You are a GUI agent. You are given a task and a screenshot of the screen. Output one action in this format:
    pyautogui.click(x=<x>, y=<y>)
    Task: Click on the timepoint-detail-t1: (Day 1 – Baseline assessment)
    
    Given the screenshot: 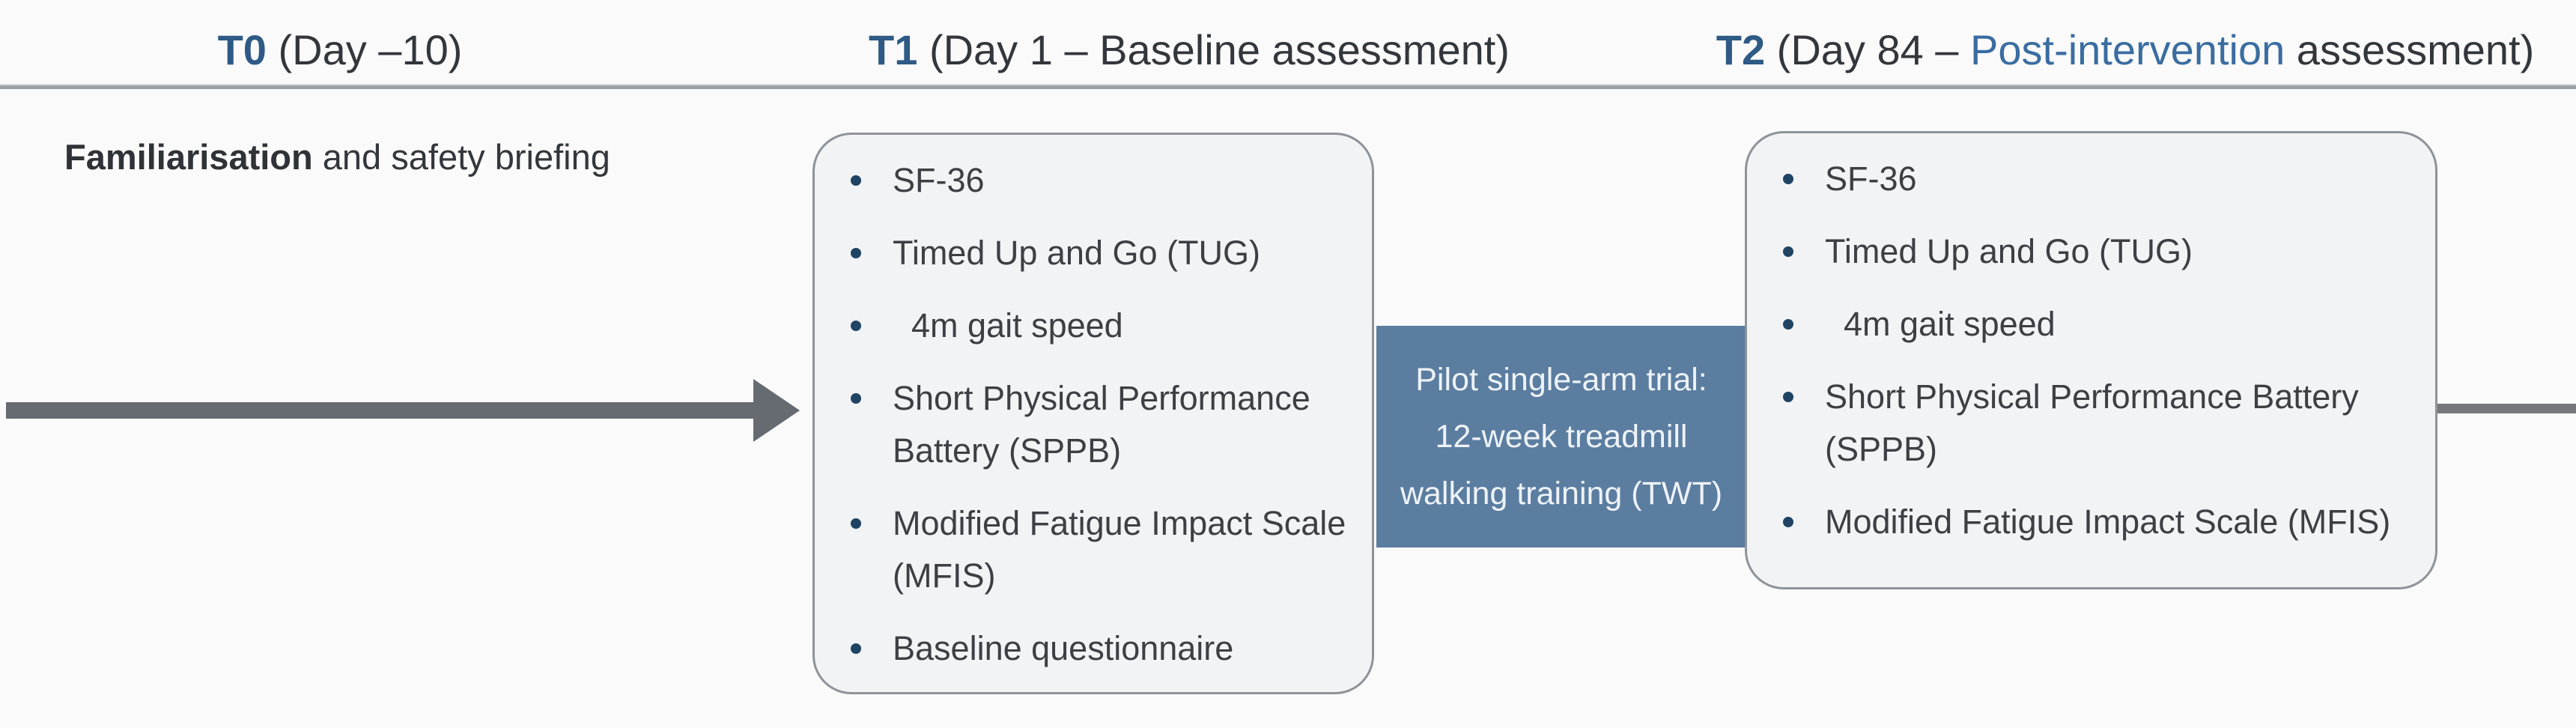 What is the action you would take?
    pyautogui.click(x=1213, y=50)
    